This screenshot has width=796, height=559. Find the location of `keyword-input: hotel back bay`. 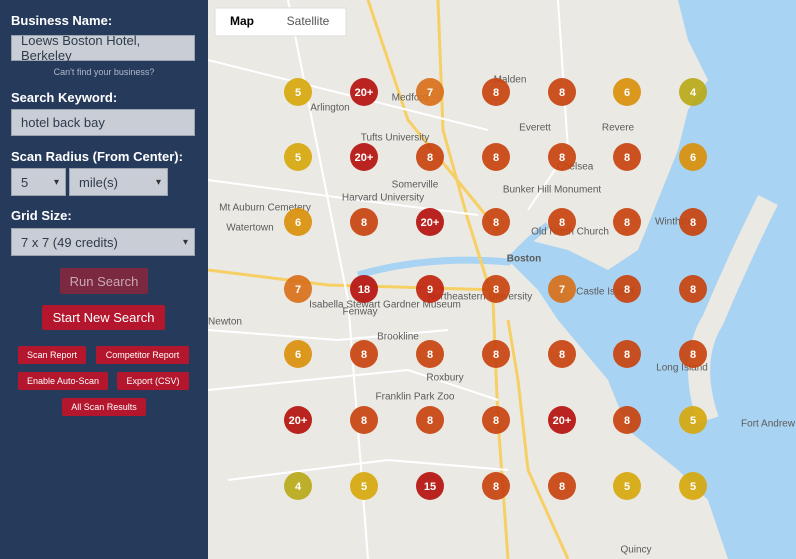

keyword-input: hotel back bay is located at coordinates (103, 122).